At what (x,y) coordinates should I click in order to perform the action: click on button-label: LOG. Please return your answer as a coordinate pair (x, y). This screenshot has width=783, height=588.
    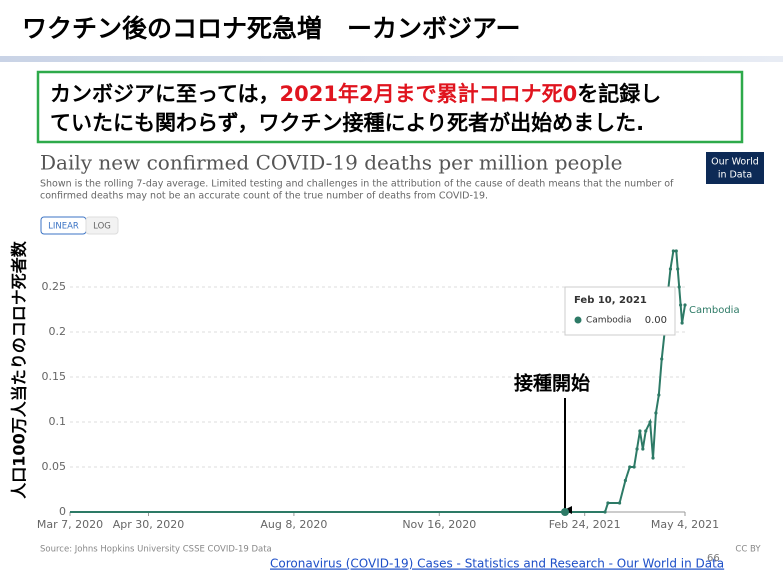
    Looking at the image, I should click on (102, 227).